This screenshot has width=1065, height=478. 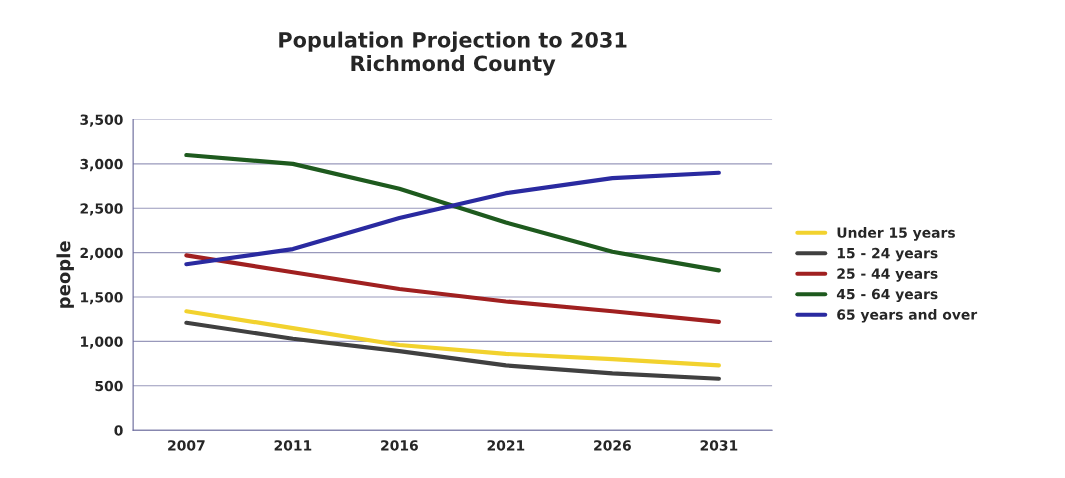 What do you see at coordinates (101, 165) in the screenshot?
I see `y-tick-label: 3,000` at bounding box center [101, 165].